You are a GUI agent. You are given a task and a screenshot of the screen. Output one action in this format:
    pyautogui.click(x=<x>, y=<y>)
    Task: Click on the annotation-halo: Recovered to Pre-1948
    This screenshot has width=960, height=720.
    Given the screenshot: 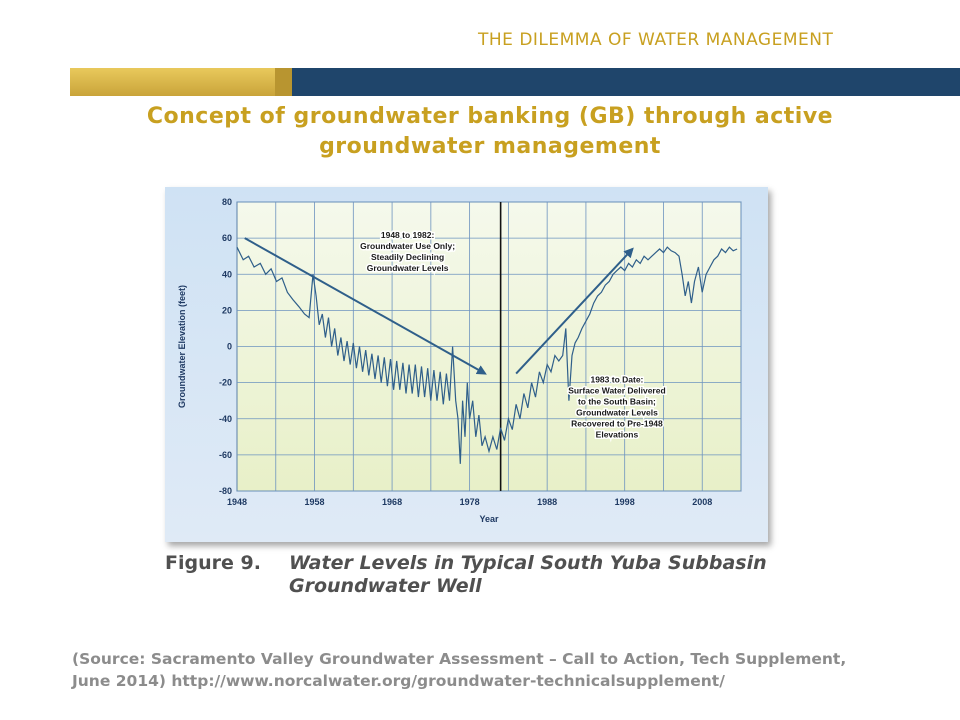 What is the action you would take?
    pyautogui.click(x=617, y=424)
    